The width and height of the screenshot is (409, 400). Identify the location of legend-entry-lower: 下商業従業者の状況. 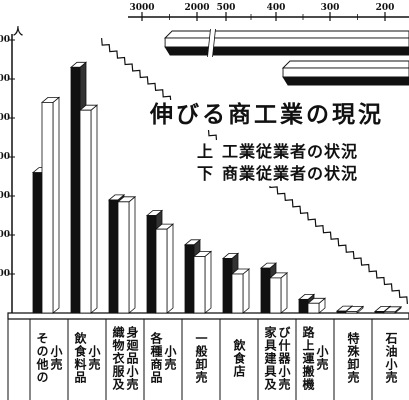
(277, 174).